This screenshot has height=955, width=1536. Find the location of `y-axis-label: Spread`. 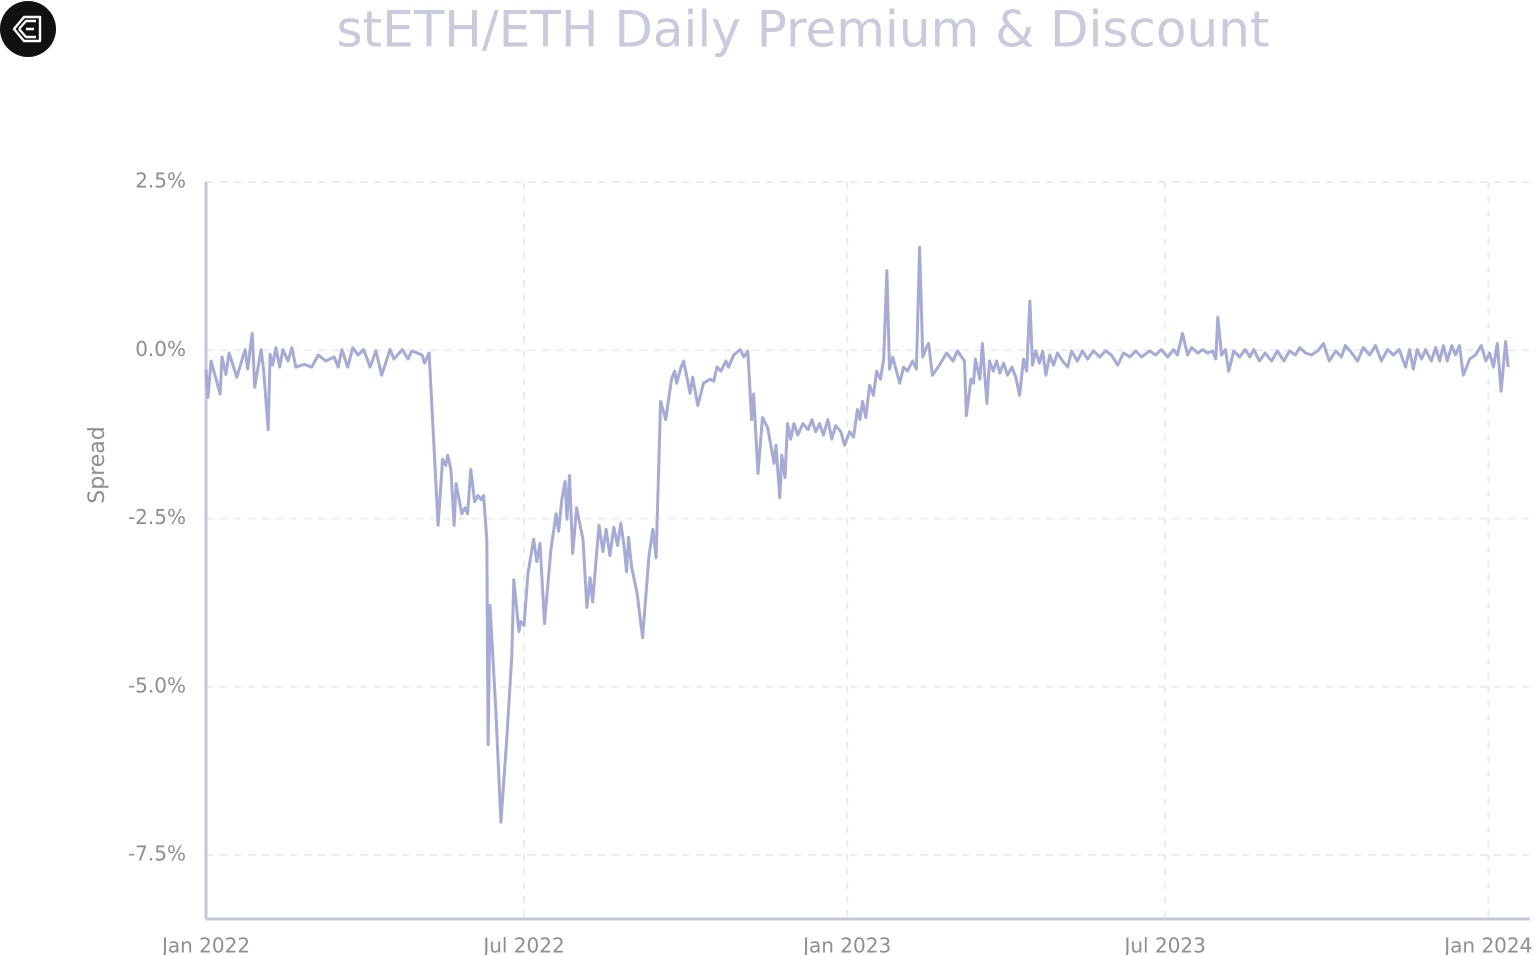

y-axis-label: Spread is located at coordinates (97, 464).